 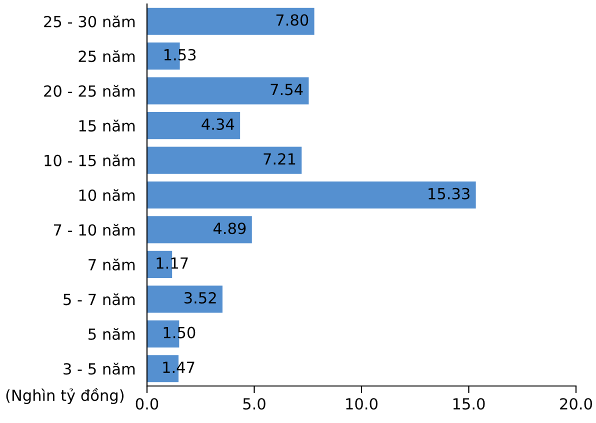 What do you see at coordinates (280, 158) in the screenshot?
I see `data-label: 7.21` at bounding box center [280, 158].